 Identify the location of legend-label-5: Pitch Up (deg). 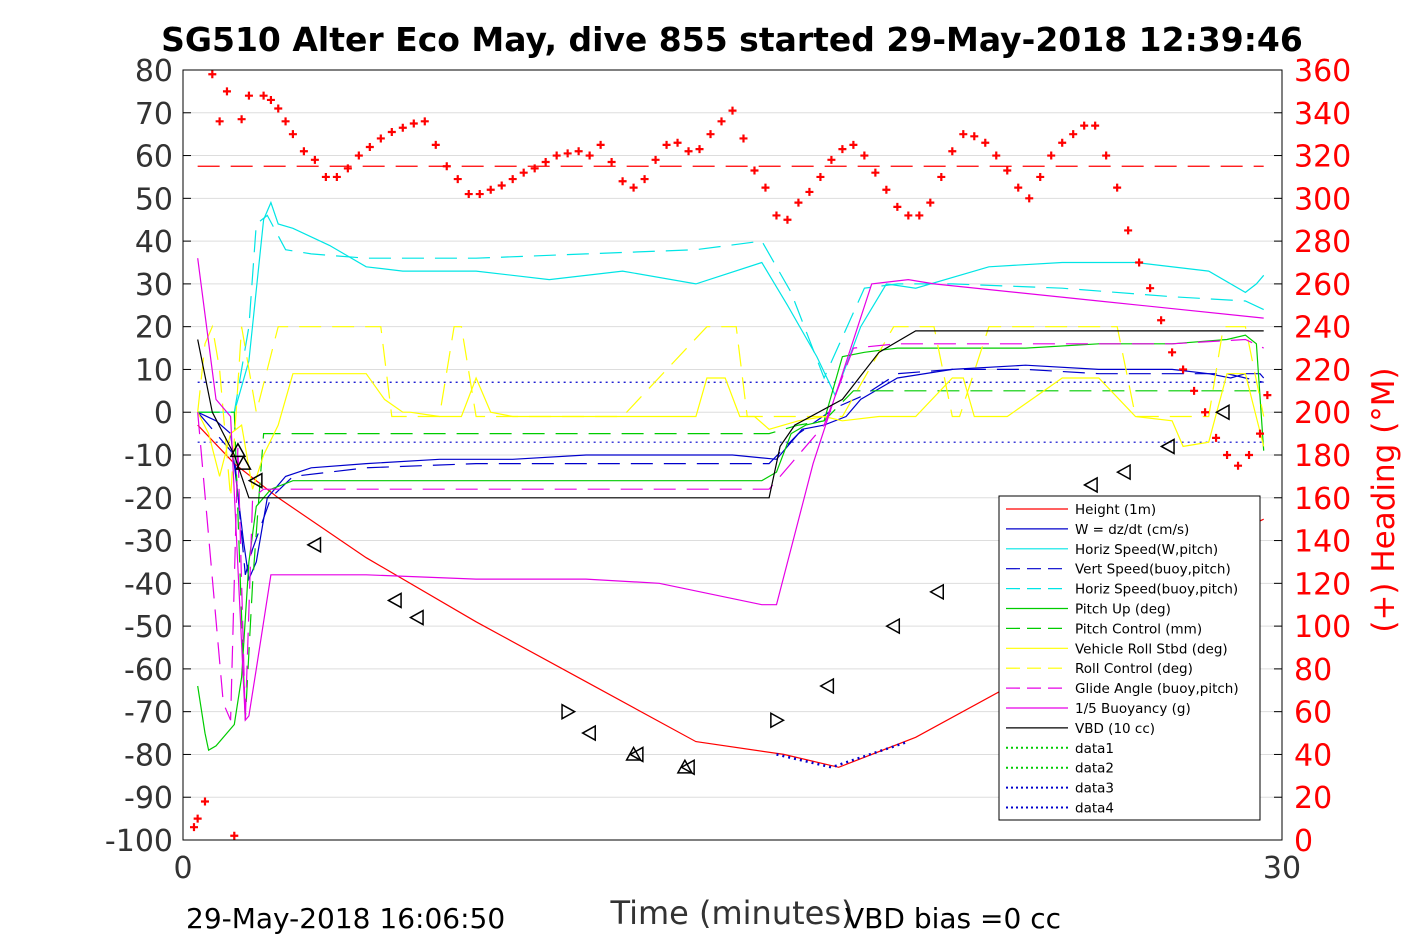
(1123, 610).